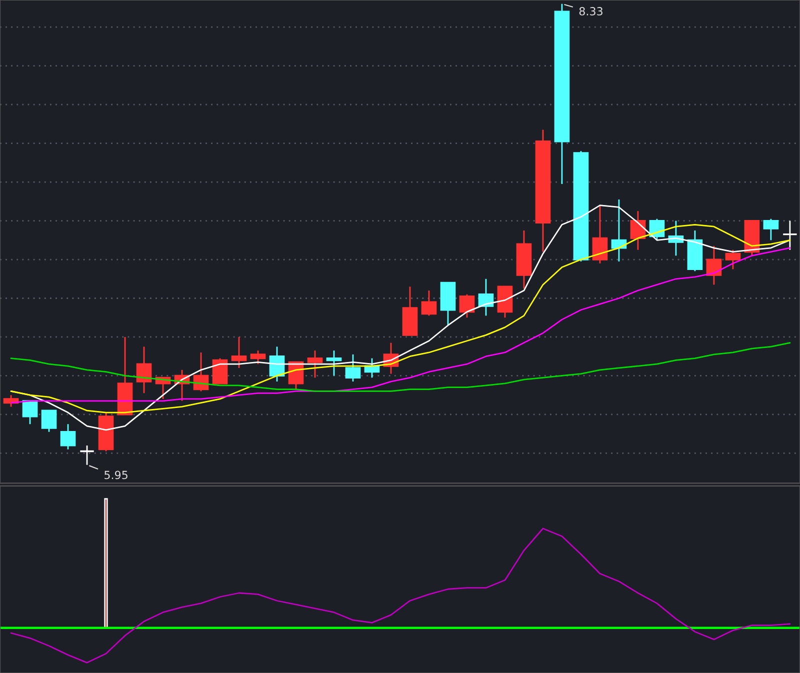 Image resolution: width=800 pixels, height=673 pixels. Describe the element at coordinates (590, 11) in the screenshot. I see `annotation: 8.33` at that location.